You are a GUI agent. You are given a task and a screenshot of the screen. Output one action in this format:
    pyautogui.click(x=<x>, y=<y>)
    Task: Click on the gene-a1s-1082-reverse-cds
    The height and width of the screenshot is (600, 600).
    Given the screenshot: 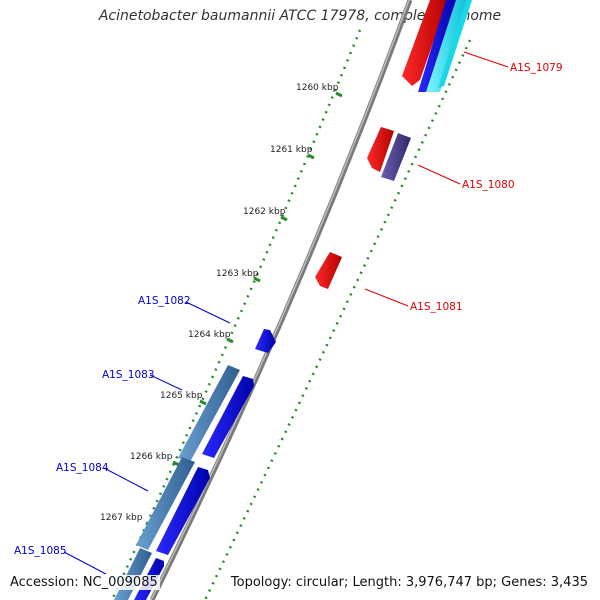 What is the action you would take?
    pyautogui.click(x=265, y=341)
    